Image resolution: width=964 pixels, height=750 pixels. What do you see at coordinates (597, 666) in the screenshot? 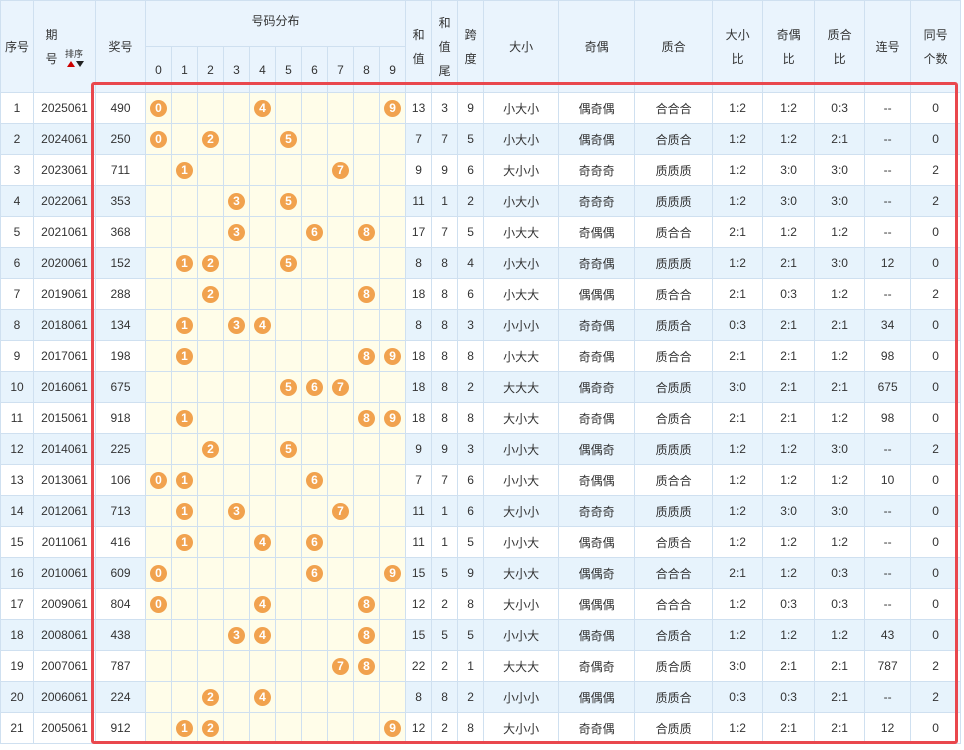
I see `cell: 奇偶奇` at bounding box center [597, 666].